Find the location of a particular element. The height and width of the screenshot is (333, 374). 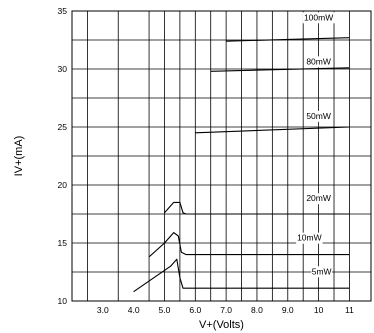

y-tick-label: 10 is located at coordinates (63, 301).